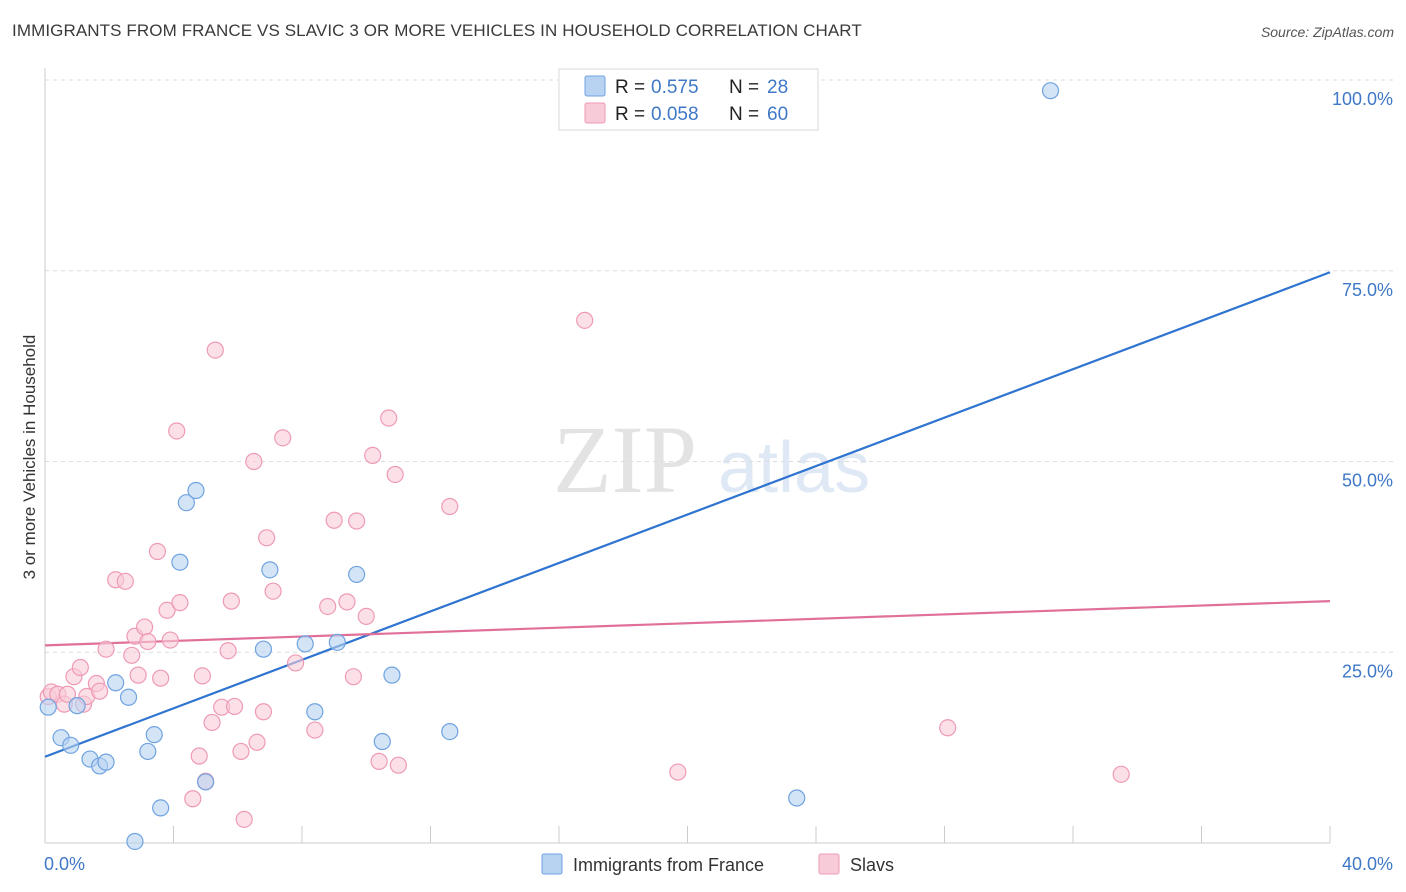 The width and height of the screenshot is (1406, 892). Describe the element at coordinates (595, 113) in the screenshot. I see `legend-swatch-slavs` at that location.